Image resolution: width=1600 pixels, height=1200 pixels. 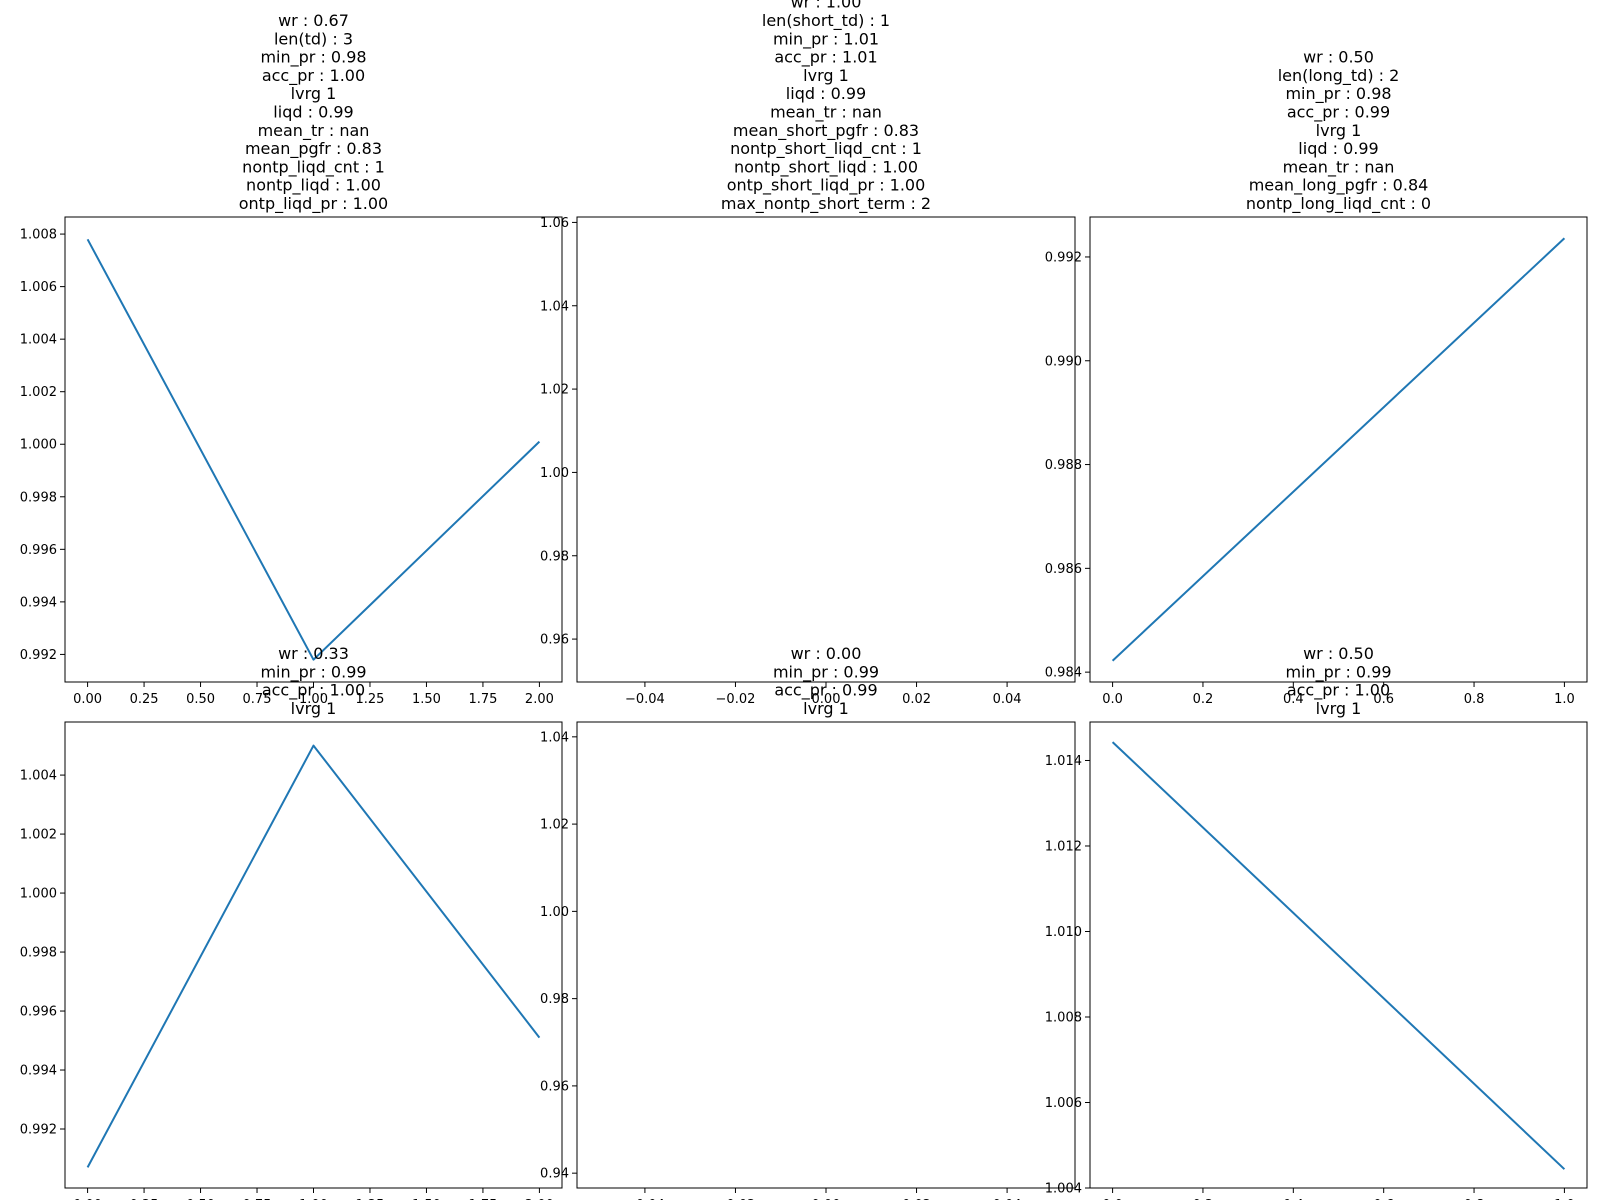 I want to click on y-tick-label: 0.994, so click(x=38, y=1071).